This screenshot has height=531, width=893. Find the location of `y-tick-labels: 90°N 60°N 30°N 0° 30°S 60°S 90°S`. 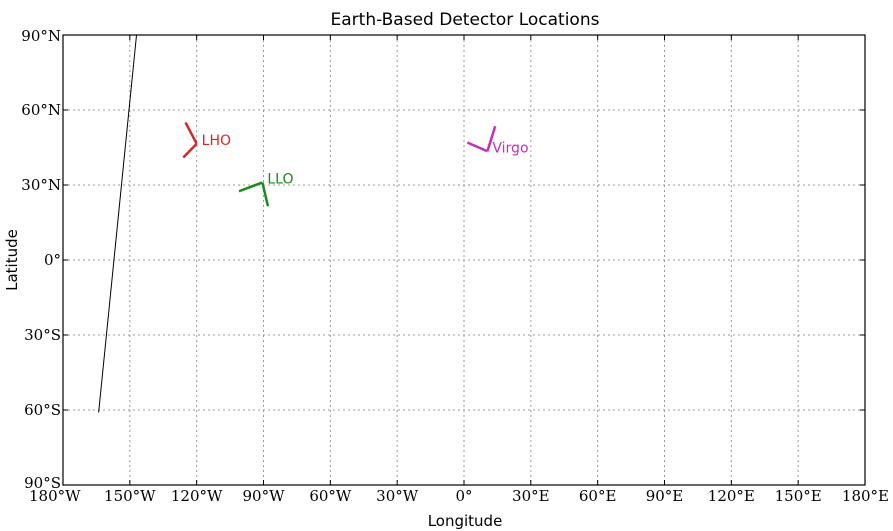

y-tick-labels: 90°N 60°N 30°N 0° 30°S 60°S 90°S is located at coordinates (41, 259).